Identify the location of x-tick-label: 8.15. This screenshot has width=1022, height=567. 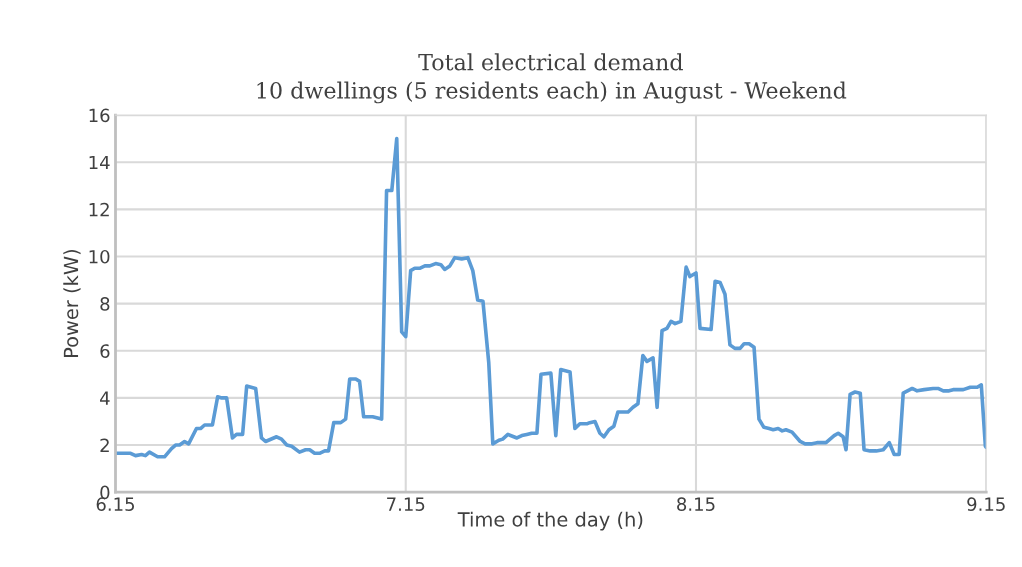
(696, 504).